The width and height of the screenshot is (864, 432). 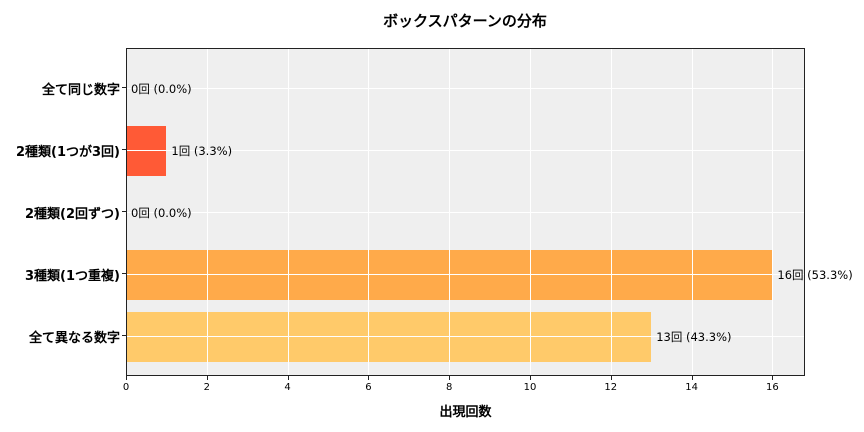 What do you see at coordinates (72, 214) in the screenshot?
I see `y-tick-label: 2種類(2回ずつ)` at bounding box center [72, 214].